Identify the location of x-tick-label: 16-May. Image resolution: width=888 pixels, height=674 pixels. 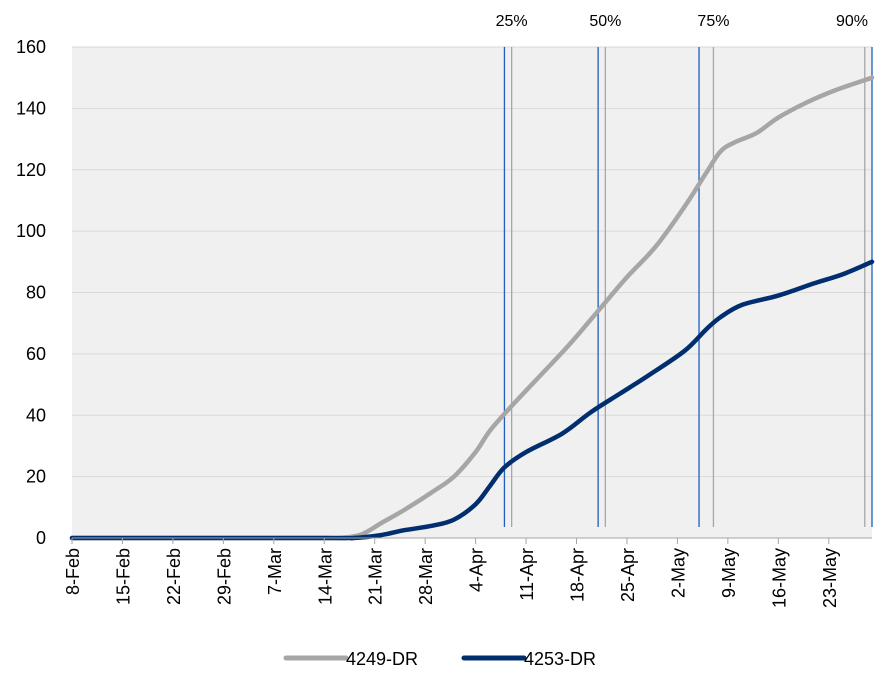
(779, 578).